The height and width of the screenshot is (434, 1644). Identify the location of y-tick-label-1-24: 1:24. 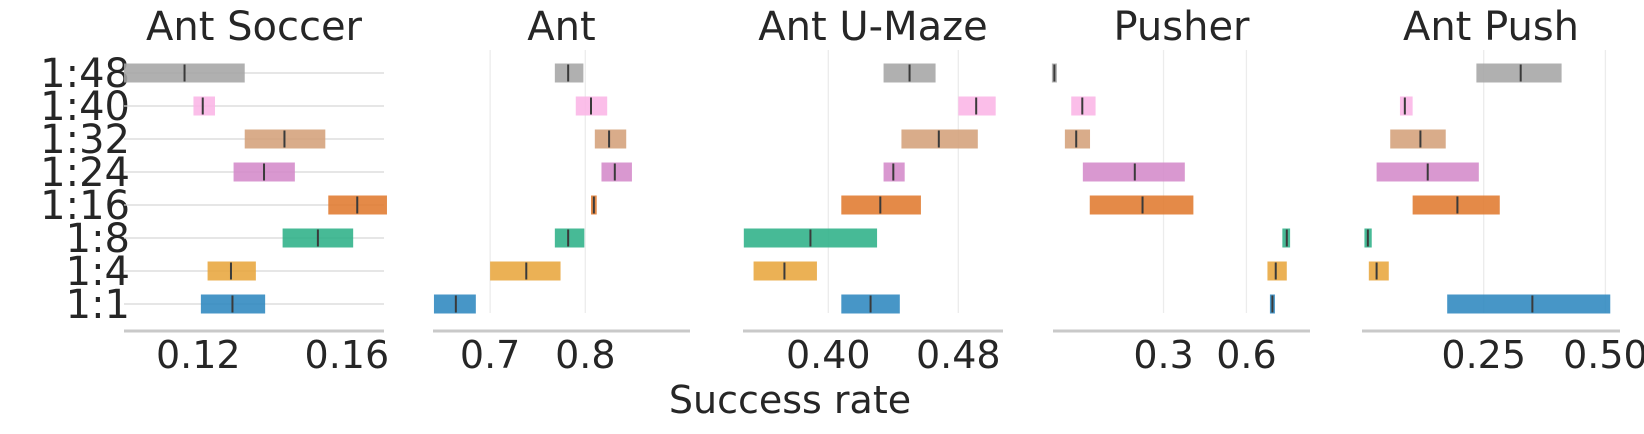
(85, 173).